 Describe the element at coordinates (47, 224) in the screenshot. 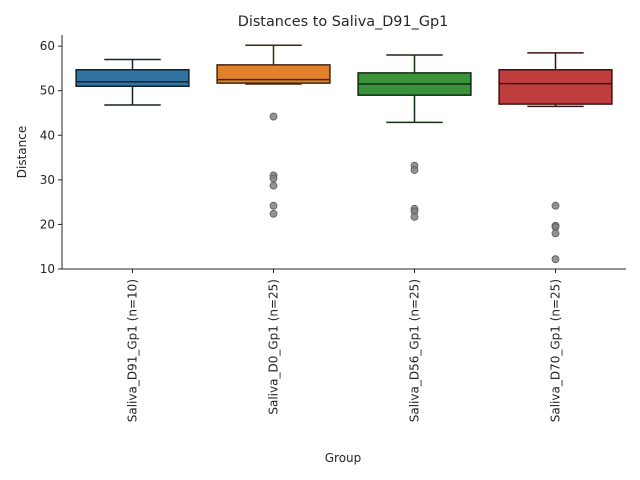

I see `y-tick-label: 20` at that location.